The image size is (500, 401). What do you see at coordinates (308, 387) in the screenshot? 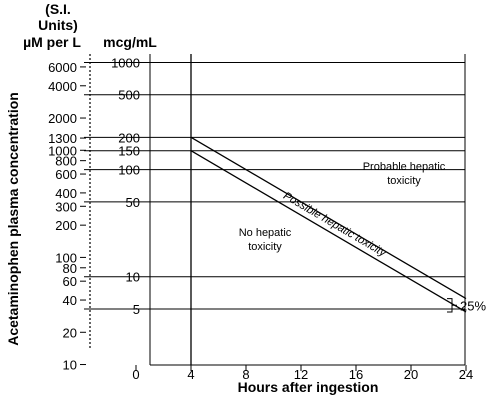
I see `x-axis-label: Hours after ingestion` at bounding box center [308, 387].